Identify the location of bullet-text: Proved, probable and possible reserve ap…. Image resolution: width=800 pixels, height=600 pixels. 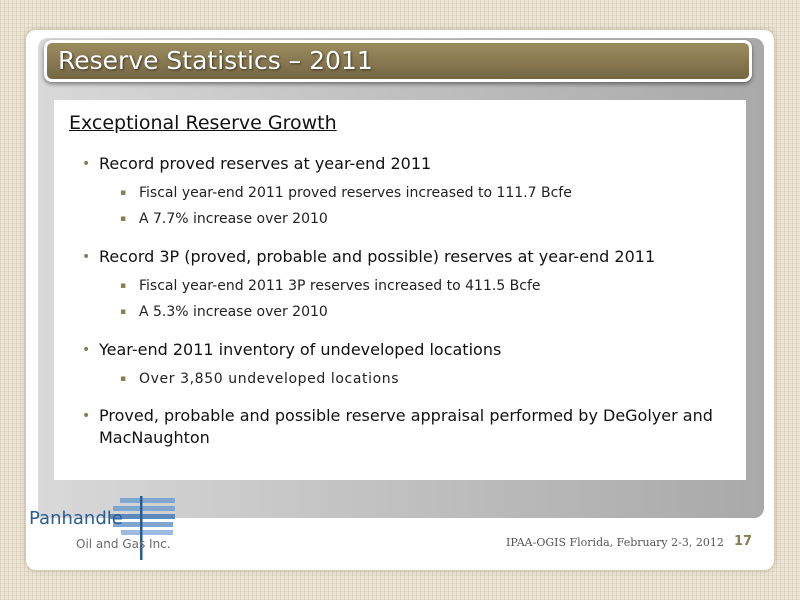
(406, 426).